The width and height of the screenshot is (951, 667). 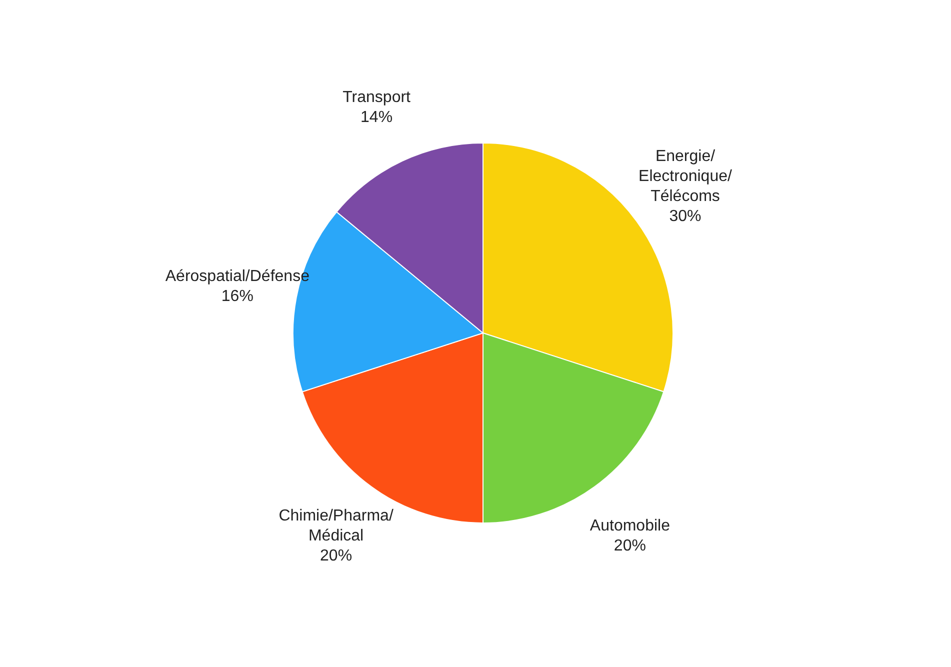 I want to click on slice-label: Automobile, so click(x=630, y=525).